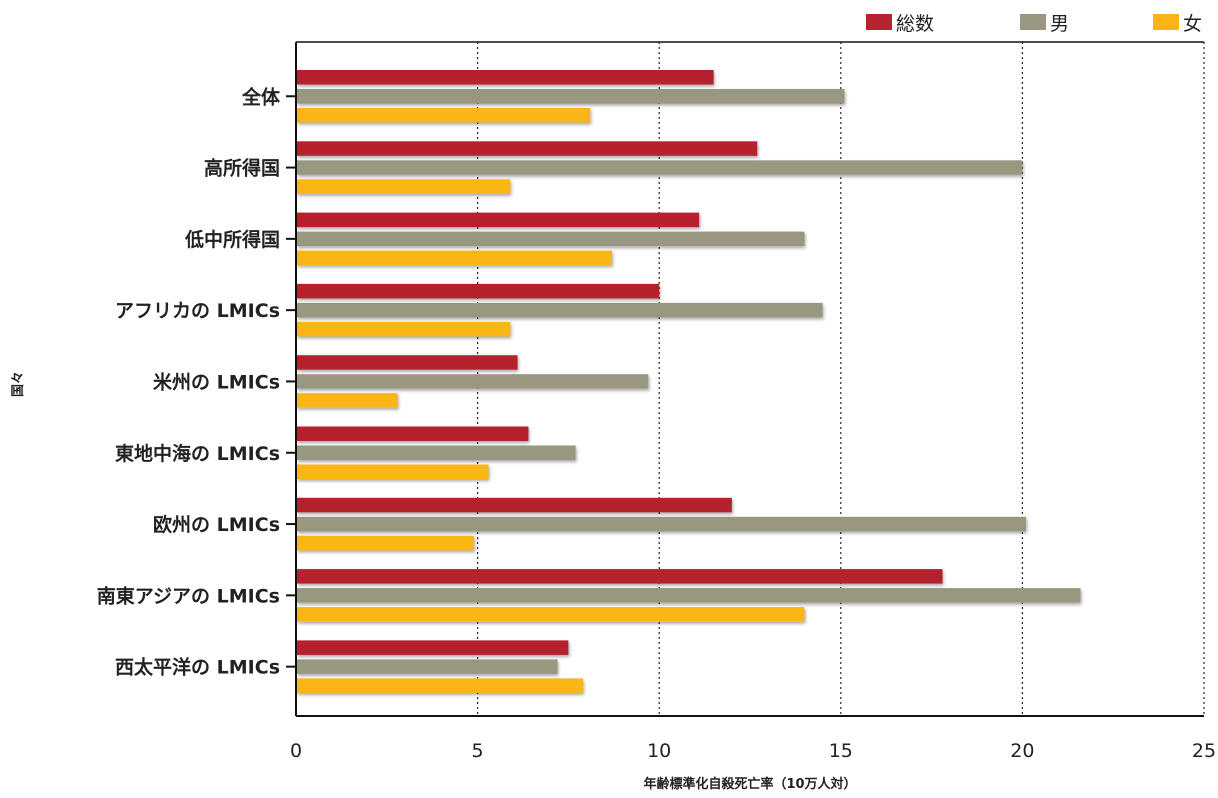 Image resolution: width=1218 pixels, height=798 pixels. I want to click on y-axis-title: 国々, so click(18, 384).